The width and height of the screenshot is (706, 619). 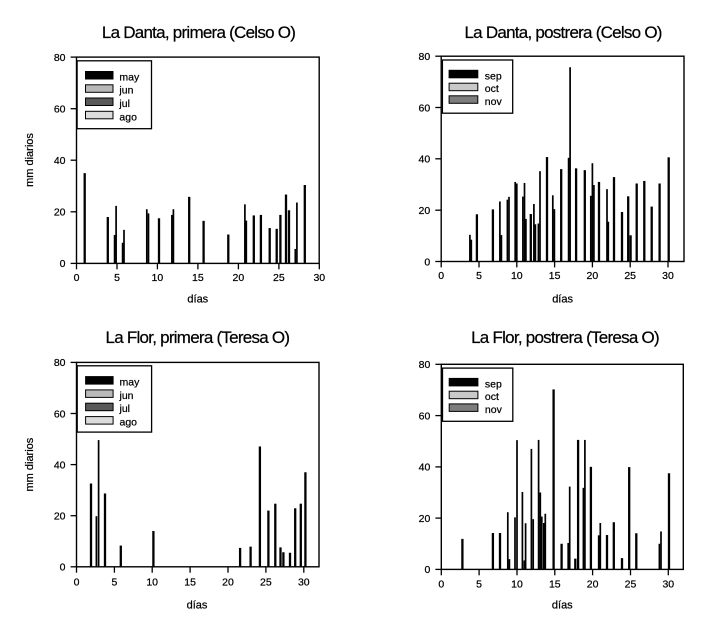 I want to click on svg-text: La Danta, primera (Celso O), so click(x=198, y=32).